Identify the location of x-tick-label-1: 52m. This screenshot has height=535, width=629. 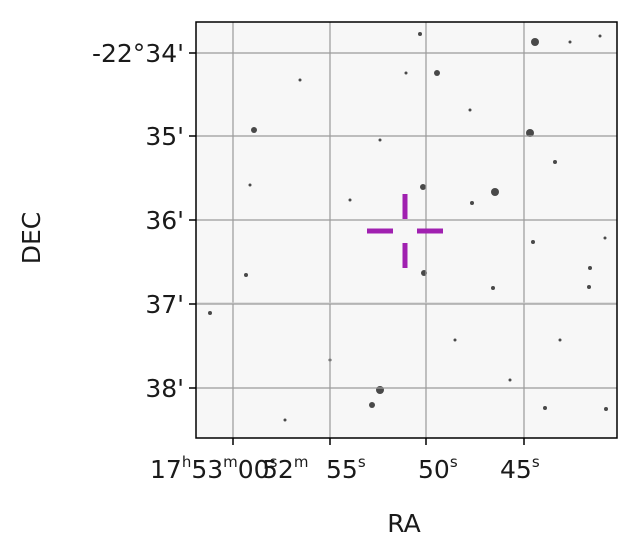
(285, 468).